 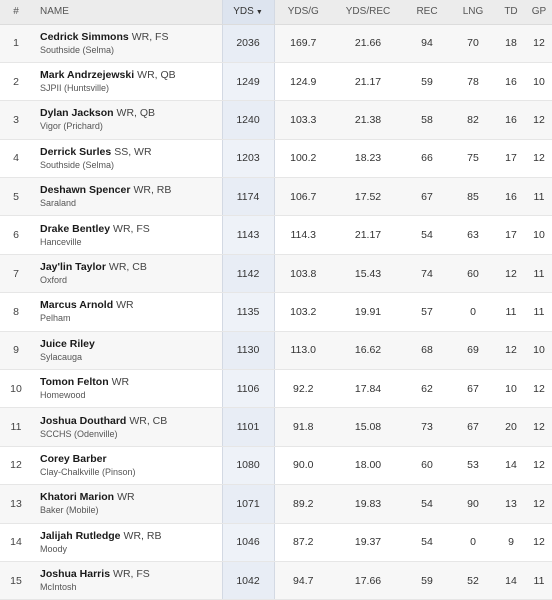 What do you see at coordinates (248, 120) in the screenshot?
I see `yds-cell: 1240` at bounding box center [248, 120].